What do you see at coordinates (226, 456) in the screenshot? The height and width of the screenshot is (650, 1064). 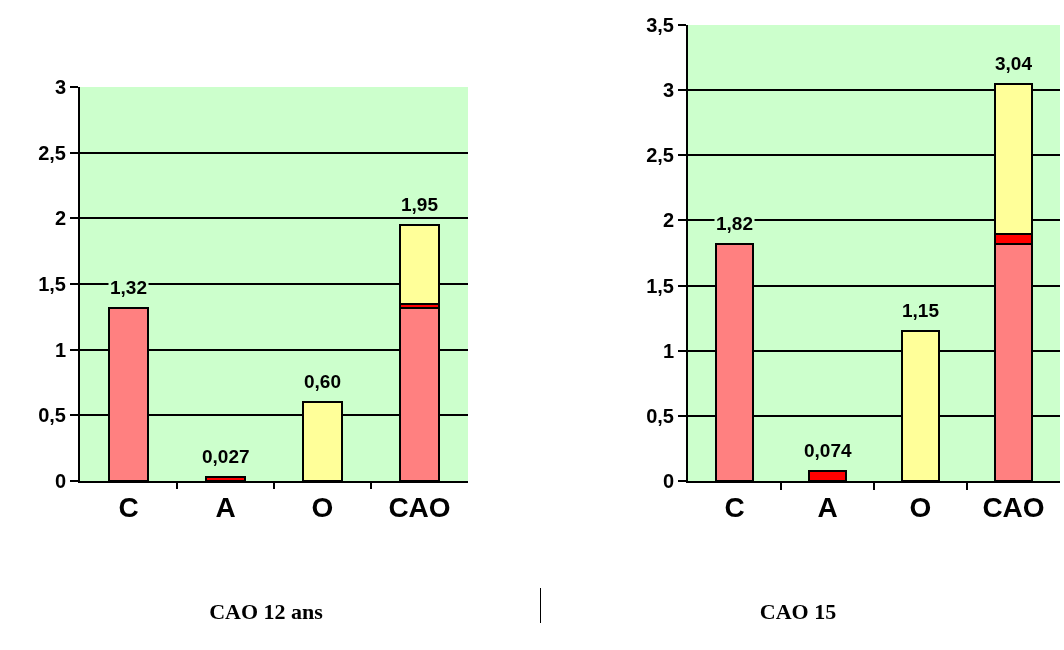 I see `total-label: 0,027` at bounding box center [226, 456].